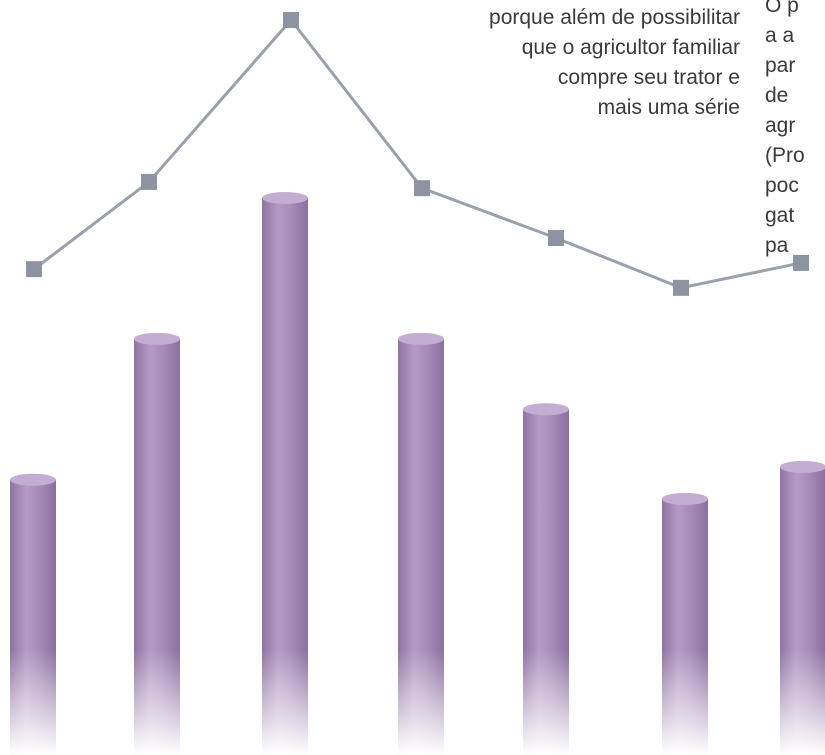  What do you see at coordinates (668, 107) in the screenshot?
I see `paragraph-left-line: mais uma série` at bounding box center [668, 107].